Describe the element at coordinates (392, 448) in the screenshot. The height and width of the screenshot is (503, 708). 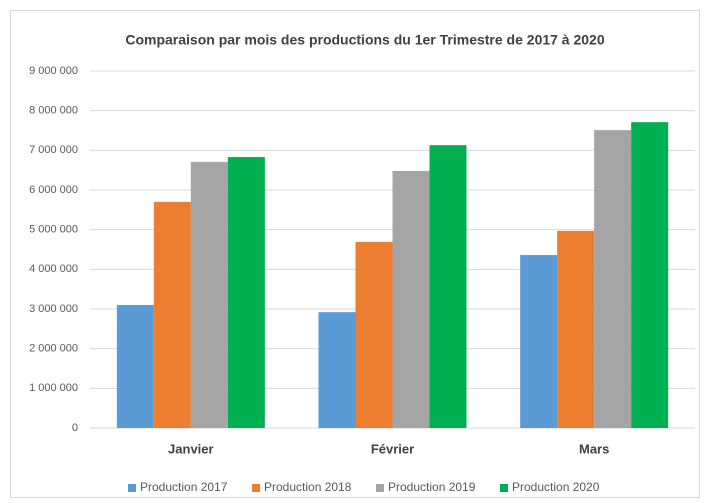
I see `x-tick-label: Février` at that location.